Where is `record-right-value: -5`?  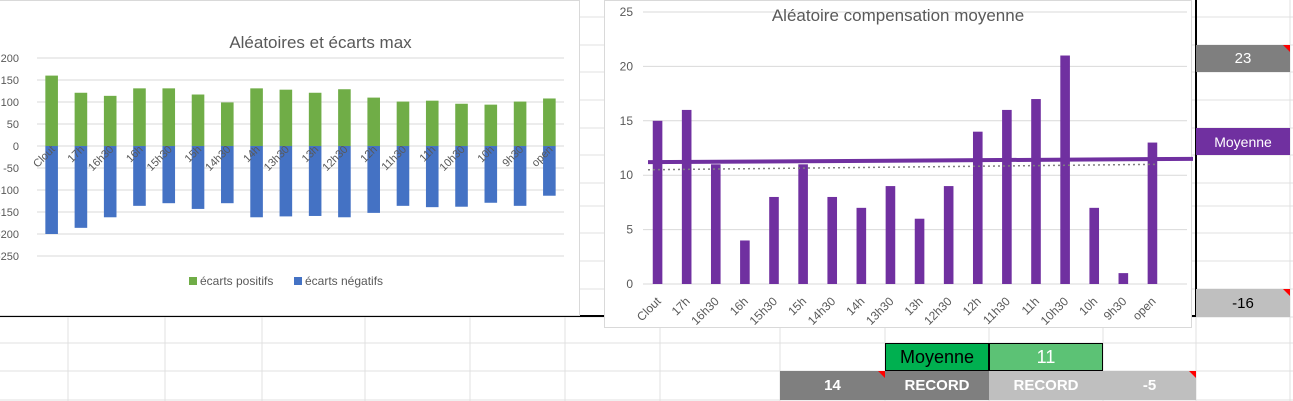
record-right-value: -5 is located at coordinates (1149, 385).